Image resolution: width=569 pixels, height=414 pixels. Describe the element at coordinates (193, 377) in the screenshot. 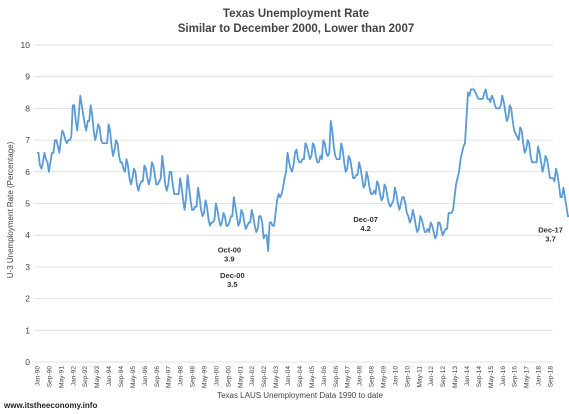

I see `x-tick-label: Sep-98` at that location.